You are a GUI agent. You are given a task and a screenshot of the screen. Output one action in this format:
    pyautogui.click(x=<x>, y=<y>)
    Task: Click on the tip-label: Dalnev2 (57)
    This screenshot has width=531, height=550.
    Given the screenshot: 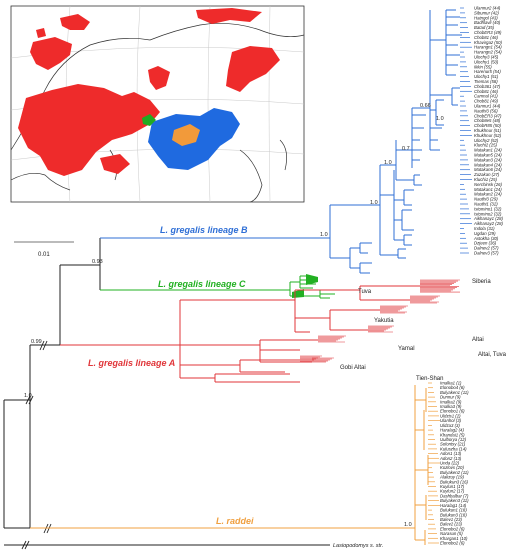 What is the action you would take?
    pyautogui.click(x=486, y=248)
    